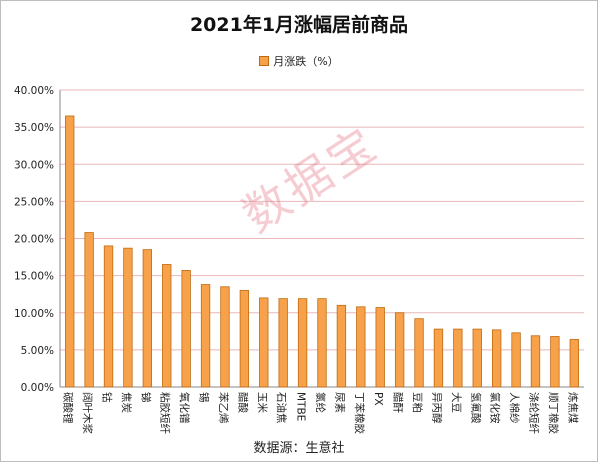 Image resolution: width=598 pixels, height=462 pixels. What do you see at coordinates (533, 413) in the screenshot?
I see `x-tick-label: 涤纶短纤` at bounding box center [533, 413].